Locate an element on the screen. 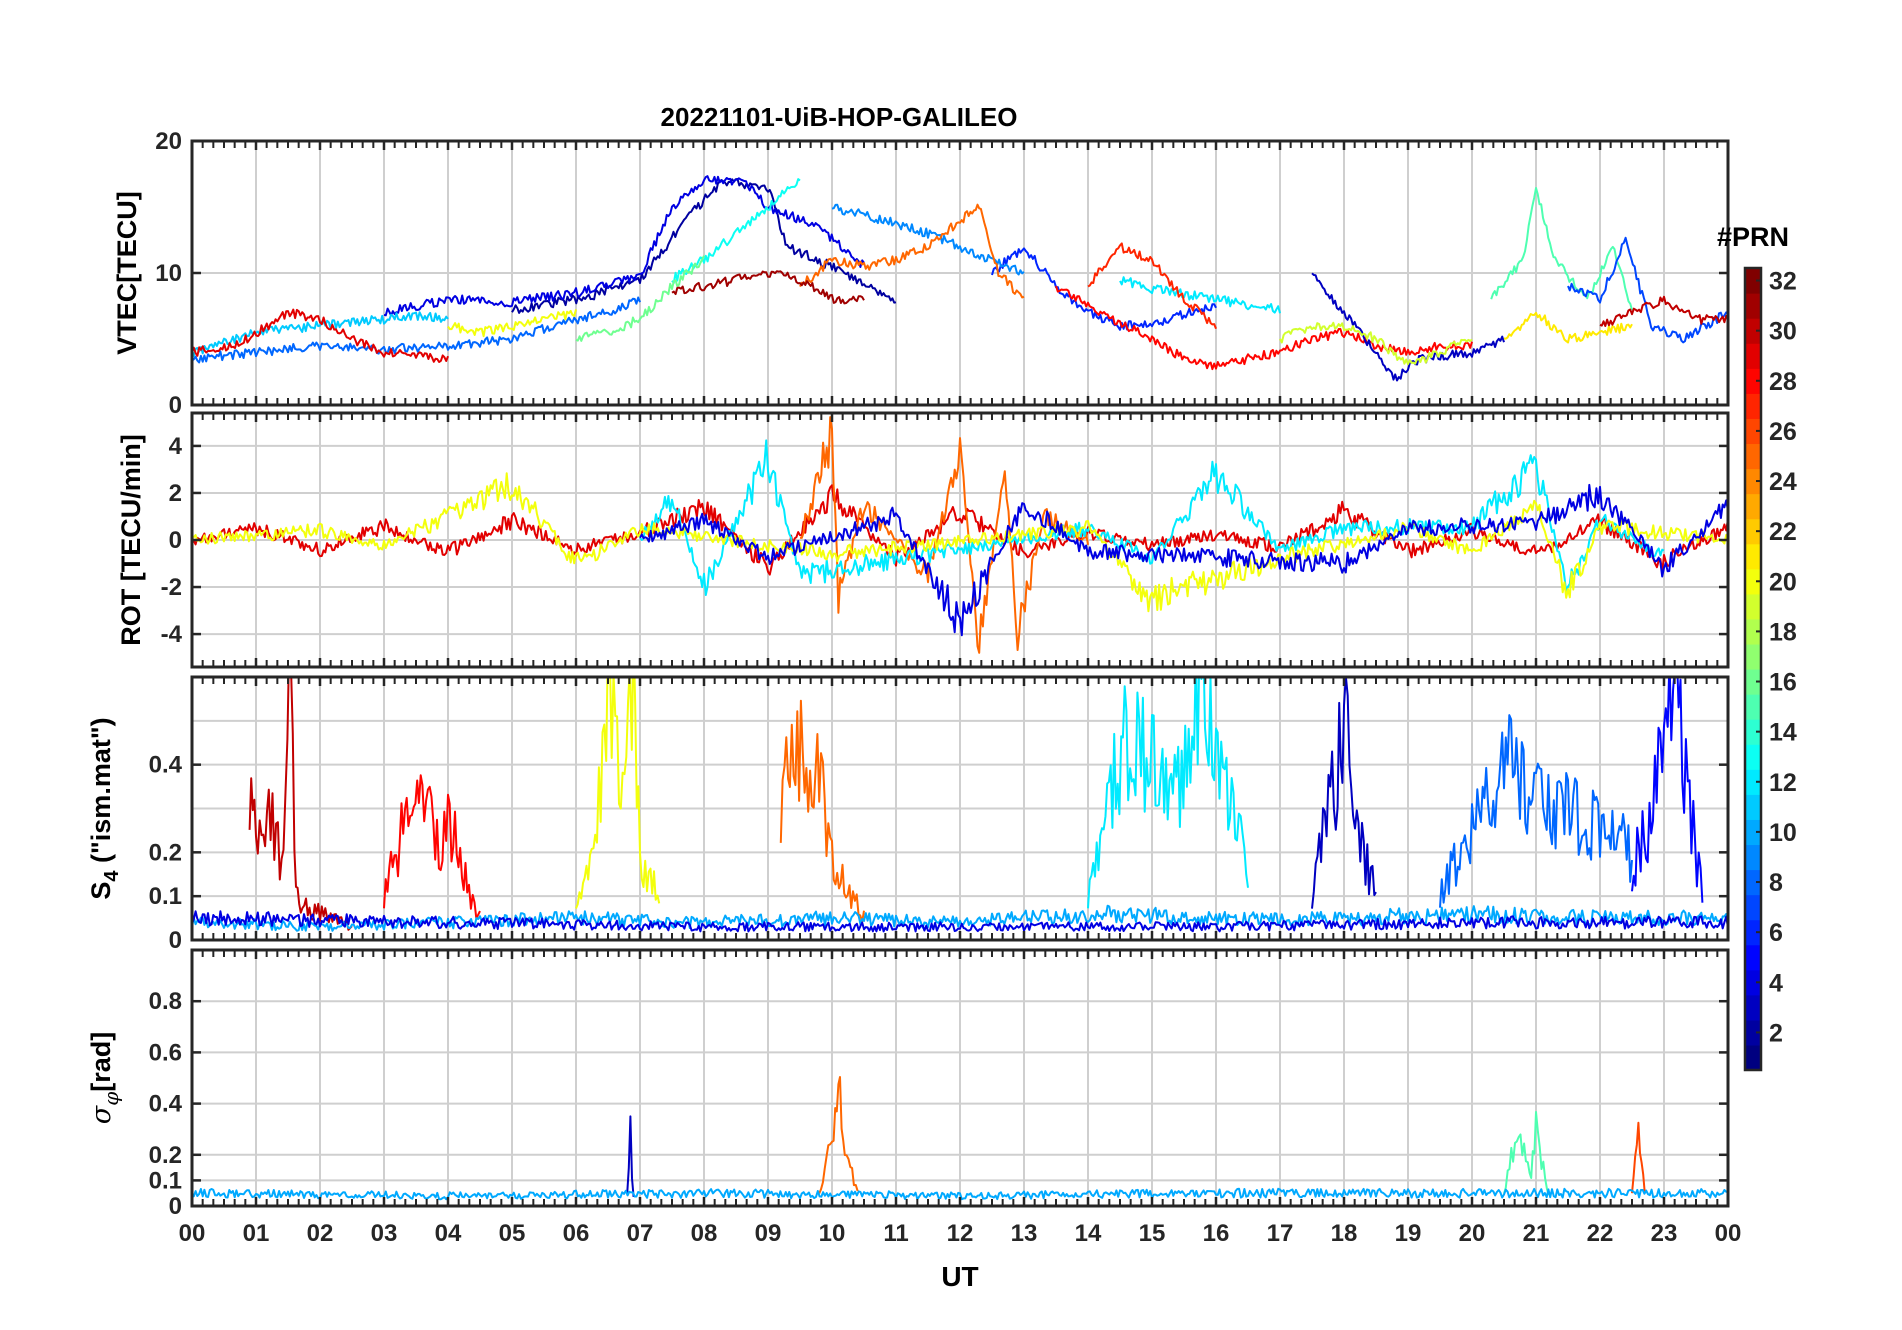  colorbar-tick-label: 8 is located at coordinates (1776, 883).